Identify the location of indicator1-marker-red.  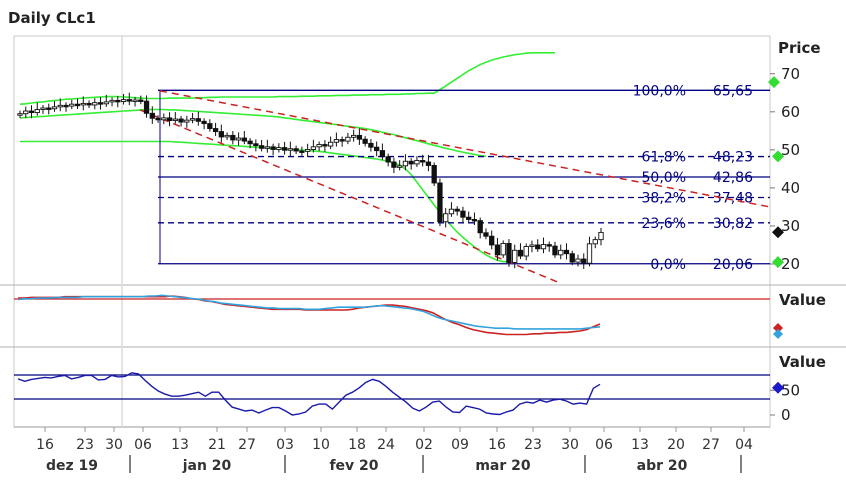
(778, 328).